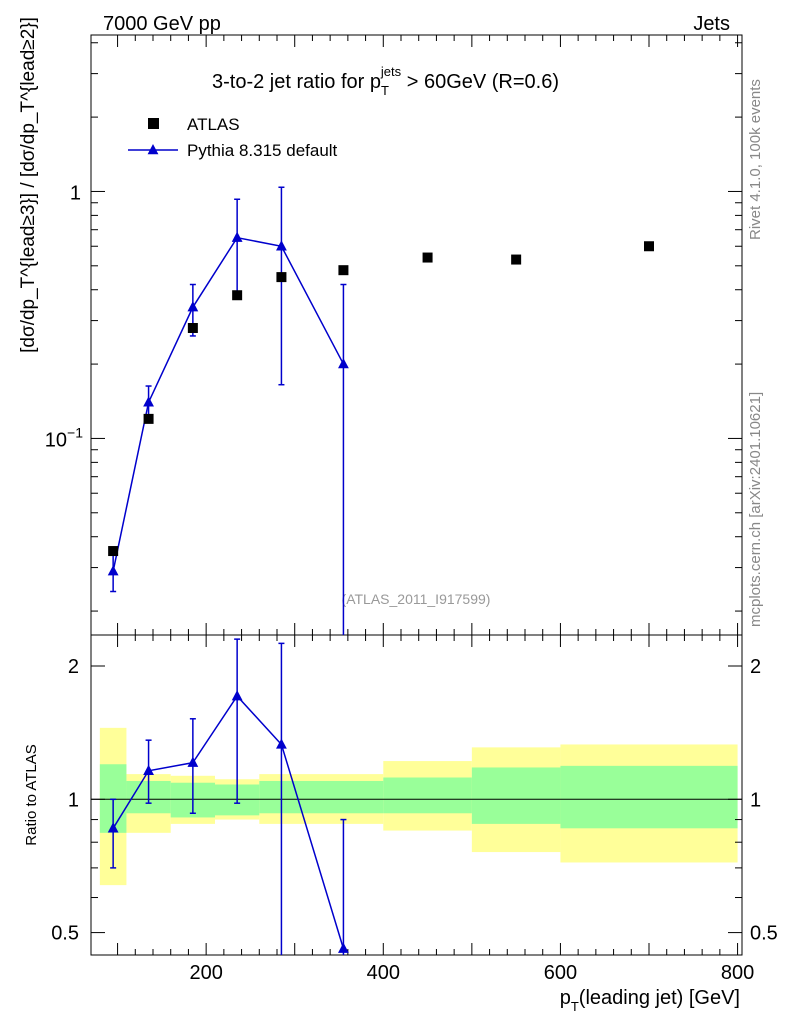 Image resolution: width=786 pixels, height=1024 pixels. What do you see at coordinates (383, 973) in the screenshot?
I see `x-tick-label: 400` at bounding box center [383, 973].